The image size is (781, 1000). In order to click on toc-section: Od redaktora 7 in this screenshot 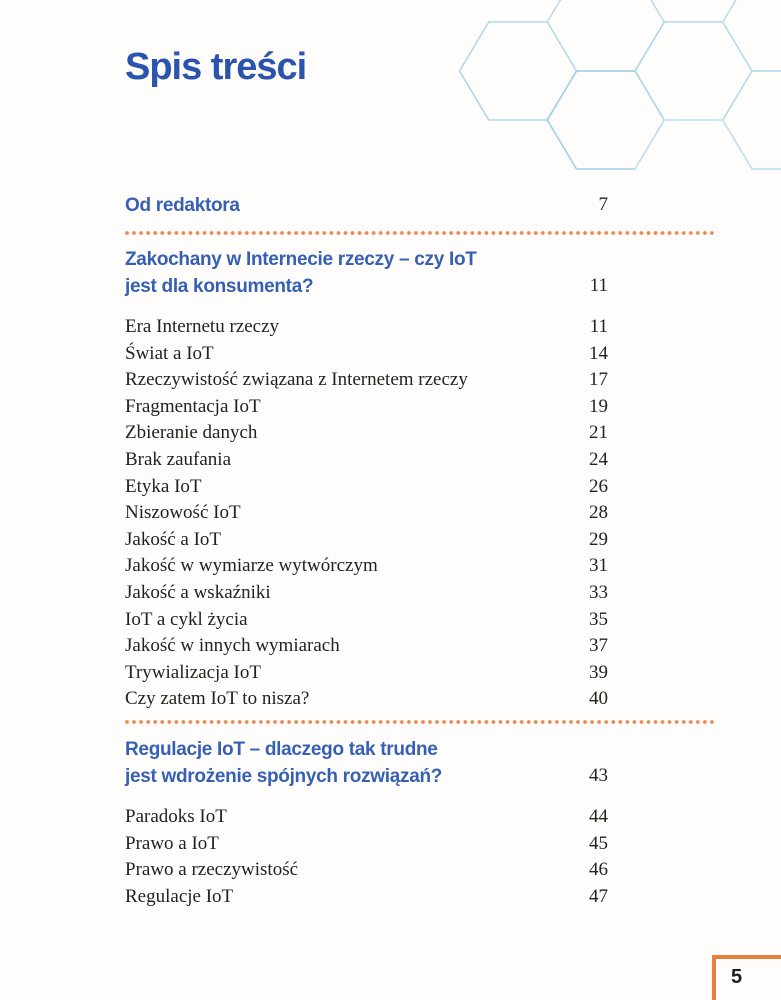, I will do `click(421, 205)`.